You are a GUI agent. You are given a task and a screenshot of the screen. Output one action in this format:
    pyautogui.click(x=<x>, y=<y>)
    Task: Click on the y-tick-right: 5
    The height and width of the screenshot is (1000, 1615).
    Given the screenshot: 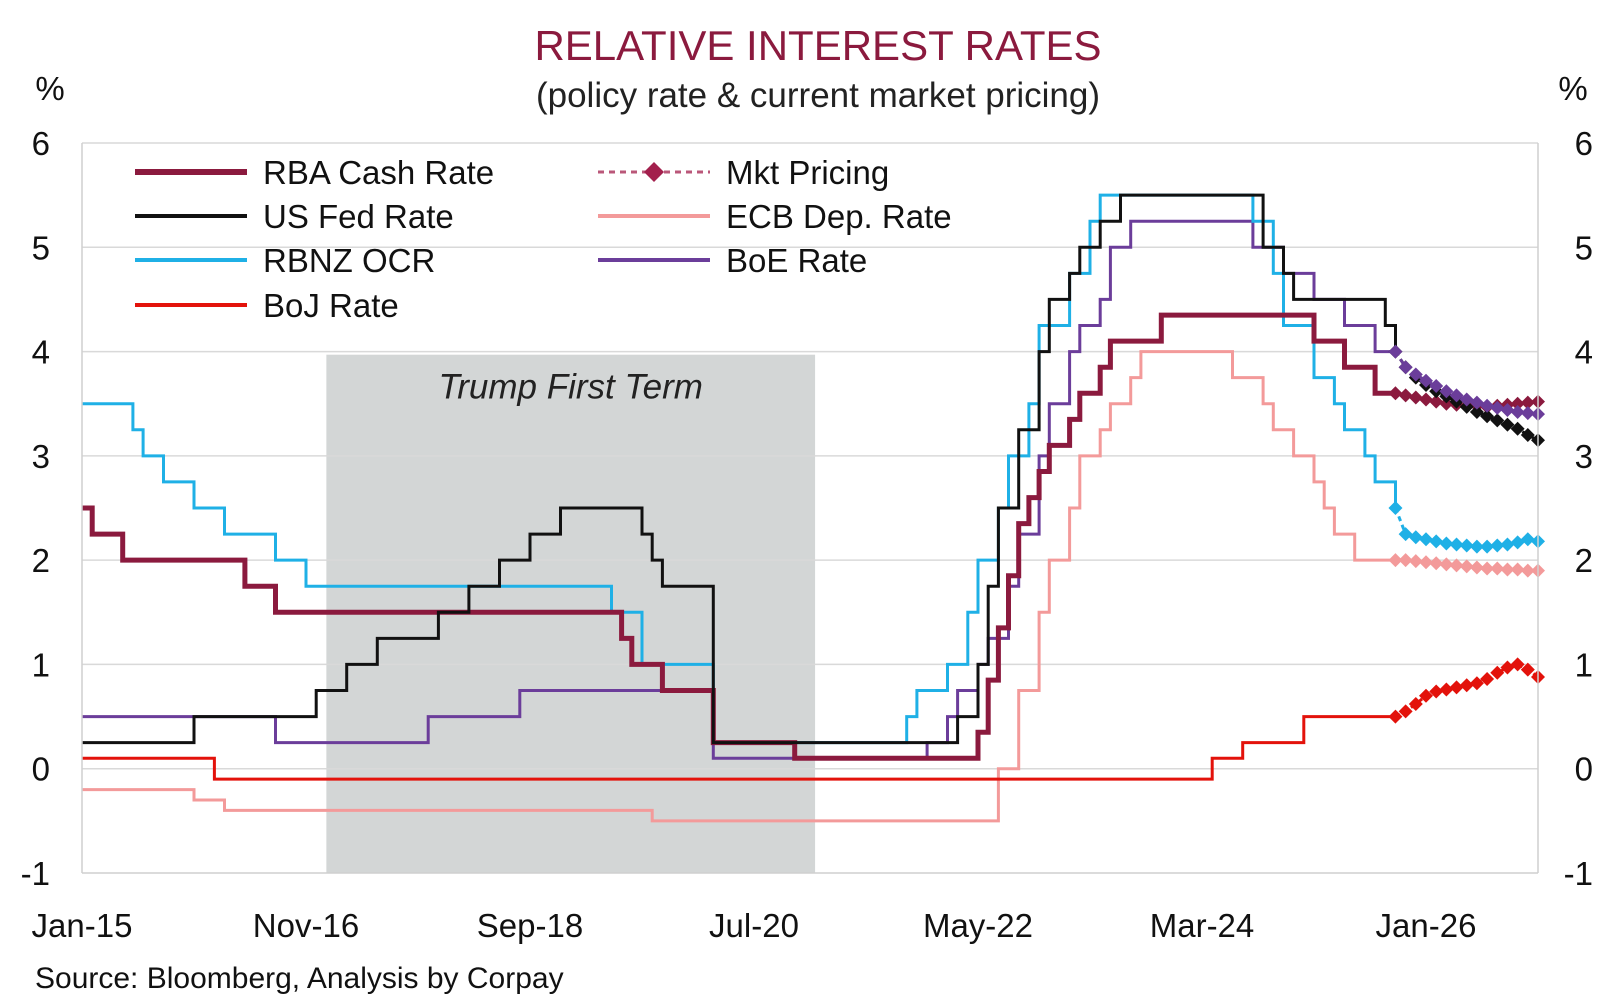 What is the action you would take?
    pyautogui.click(x=1584, y=247)
    